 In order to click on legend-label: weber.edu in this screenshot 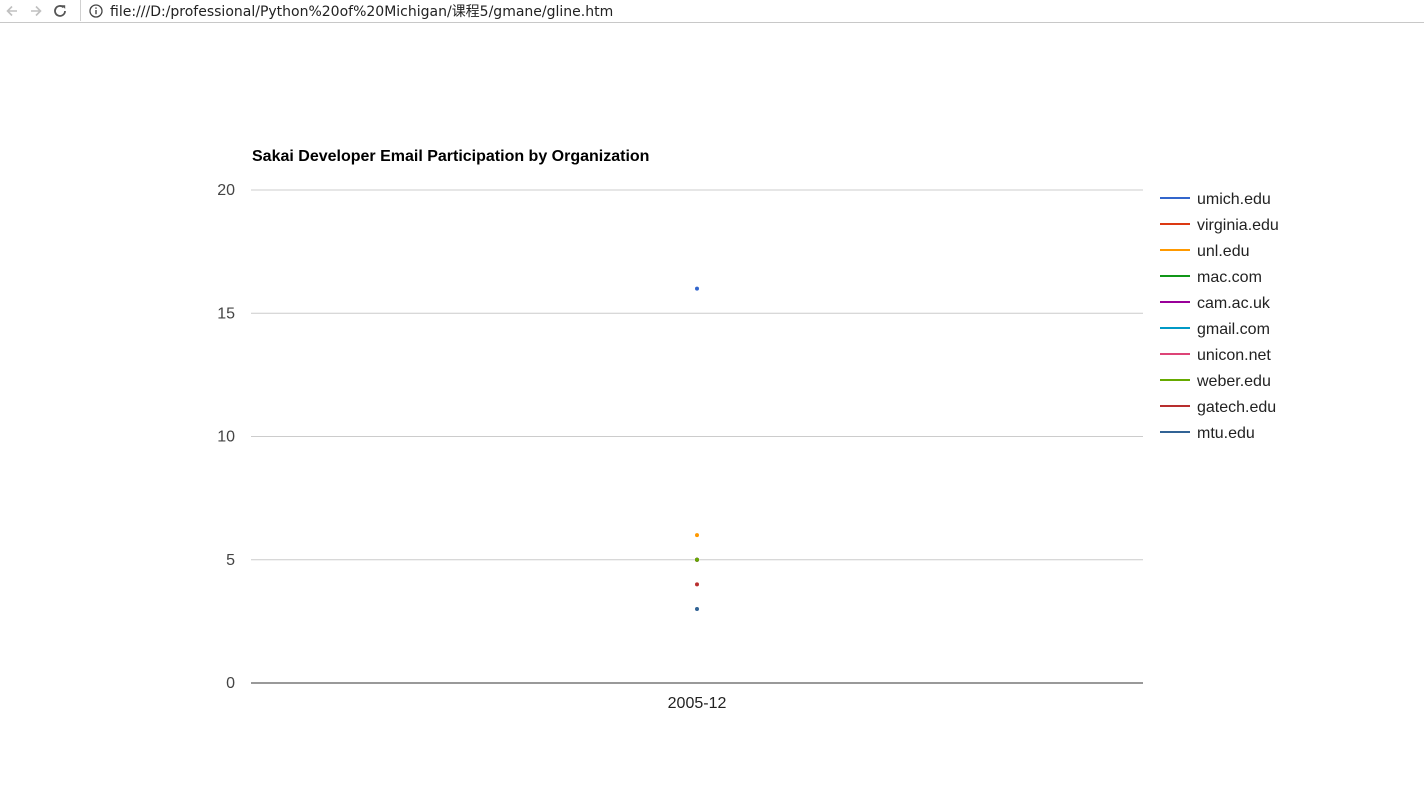, I will do `click(1233, 381)`.